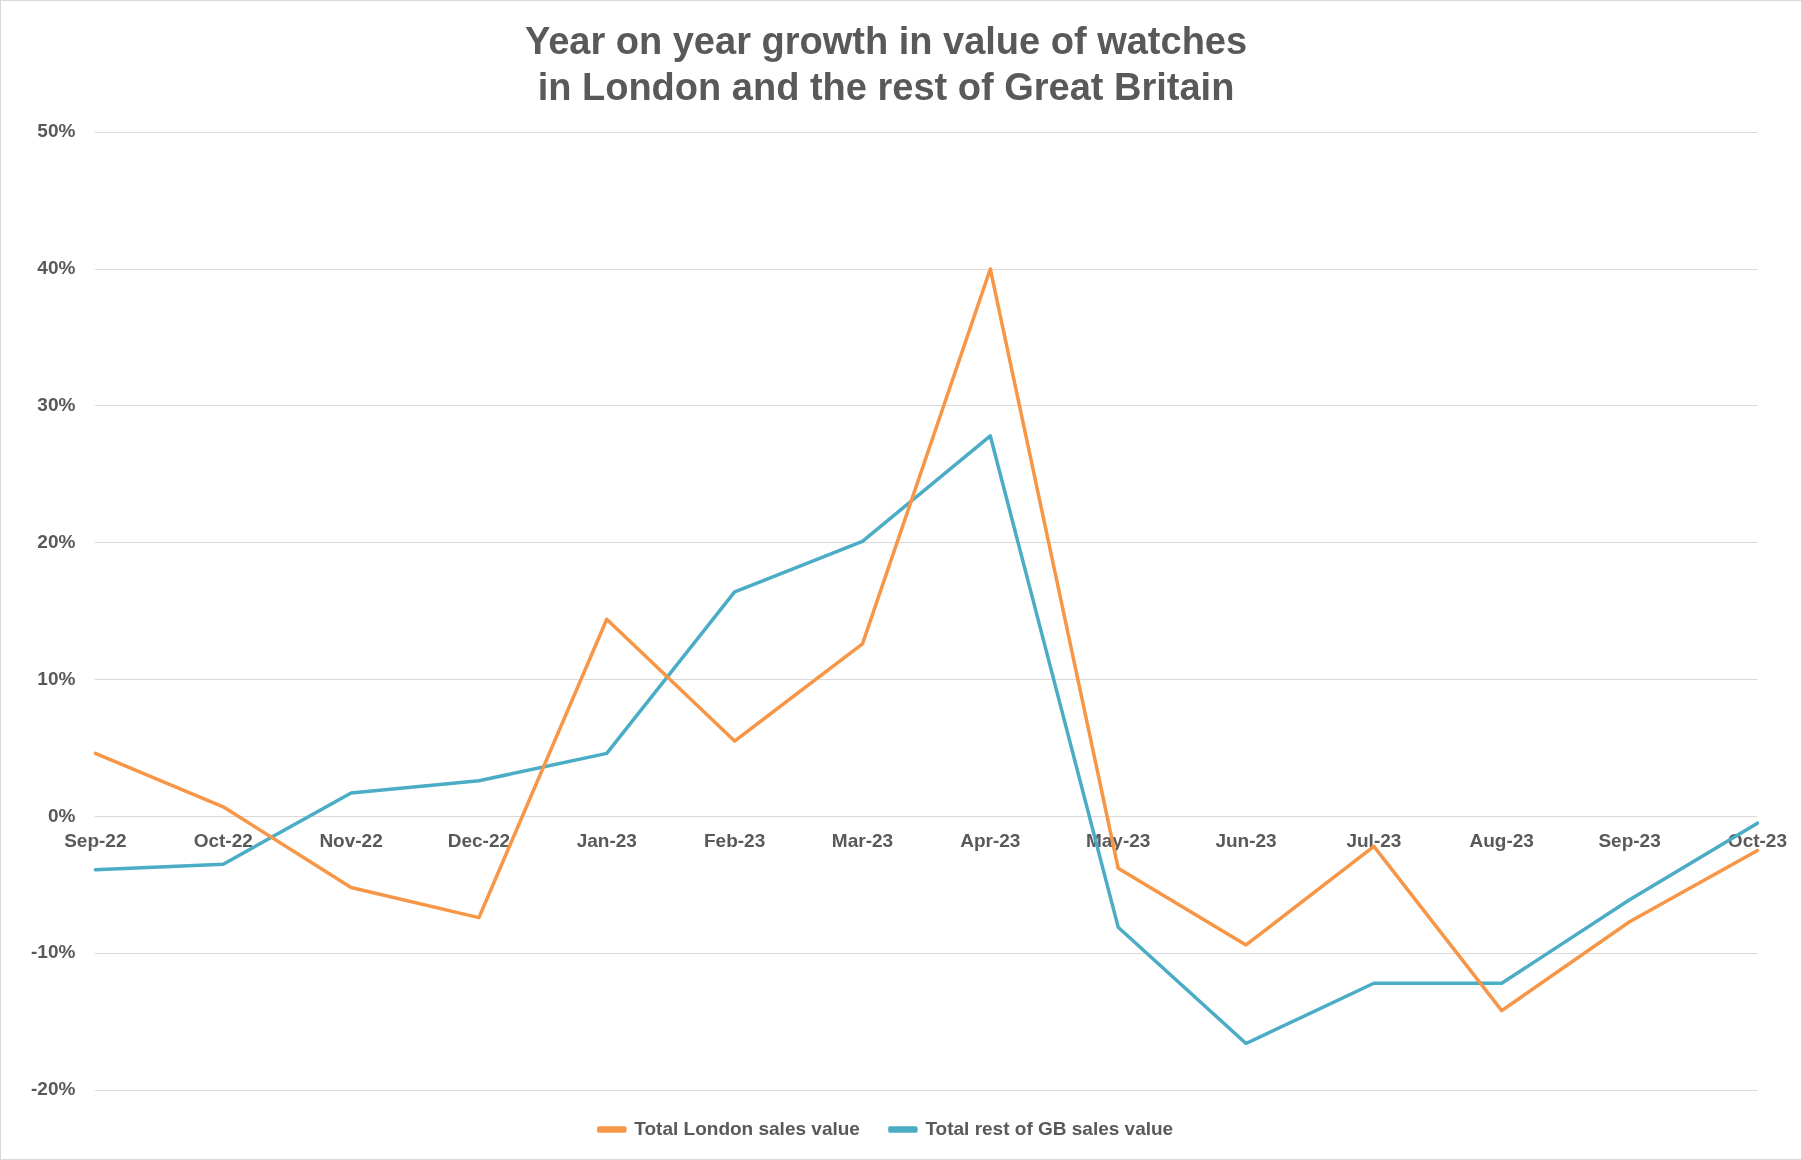 This screenshot has height=1160, width=1802. I want to click on x-tick-label: Feb-23, so click(734, 840).